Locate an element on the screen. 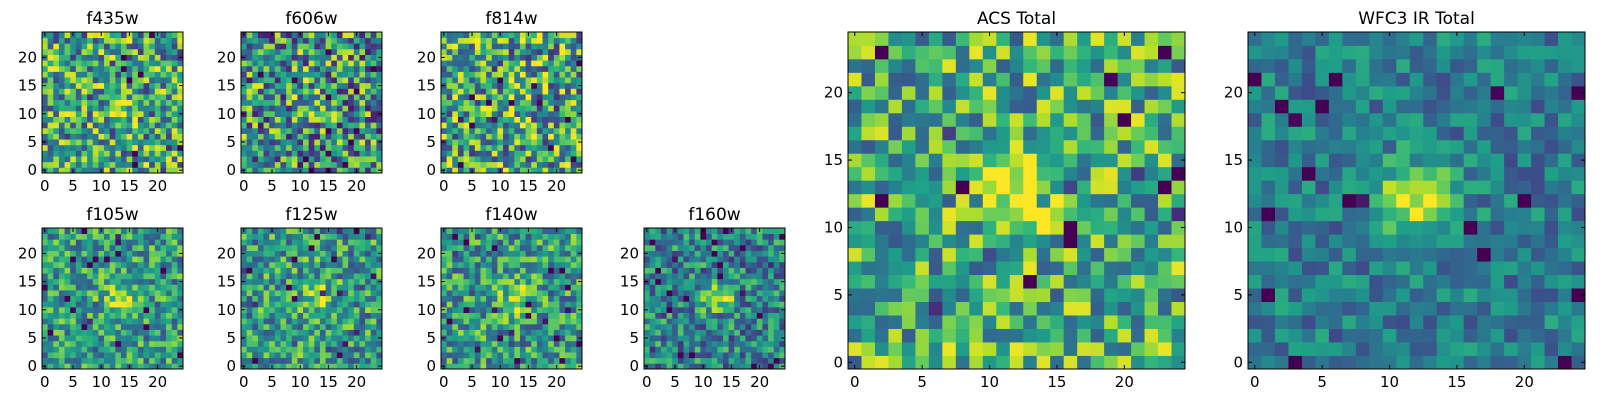 Image resolution: width=1600 pixels, height=400 pixels. x-tick-label: 0 is located at coordinates (444, 186).